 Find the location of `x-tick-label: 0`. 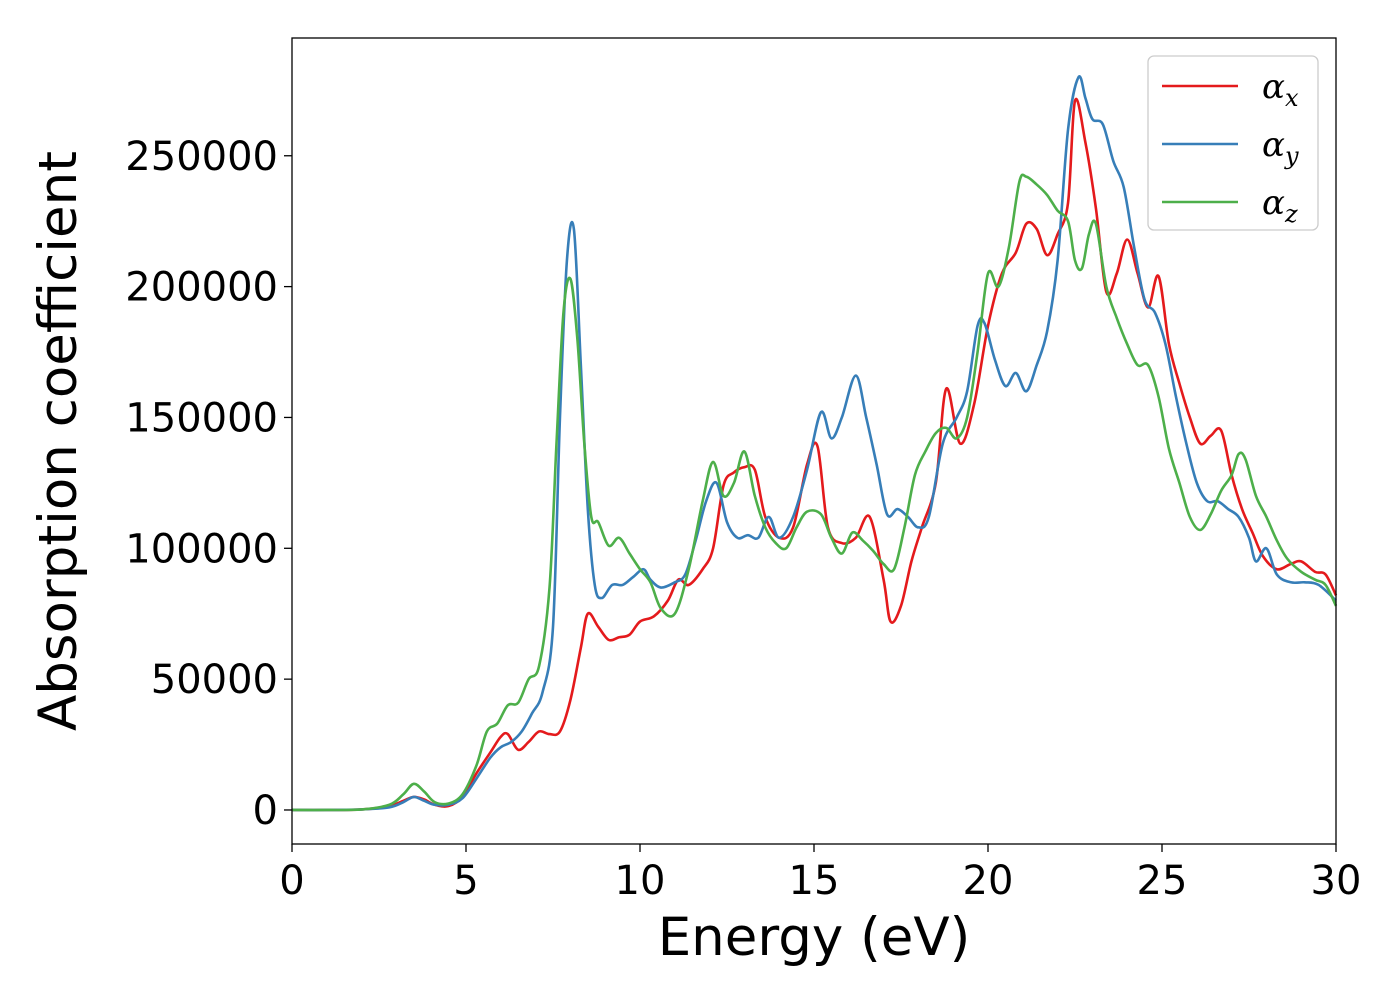

x-tick-label: 0 is located at coordinates (291, 881).